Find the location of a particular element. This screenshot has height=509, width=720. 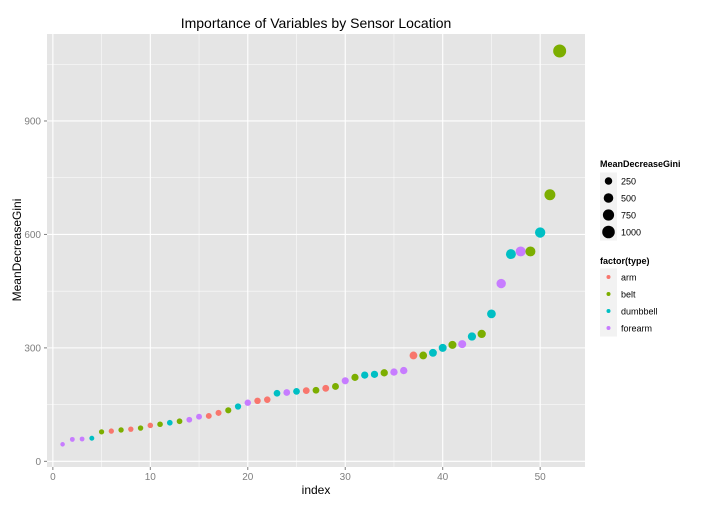

size-legend-title: MeanDecreaseGini is located at coordinates (640, 164).